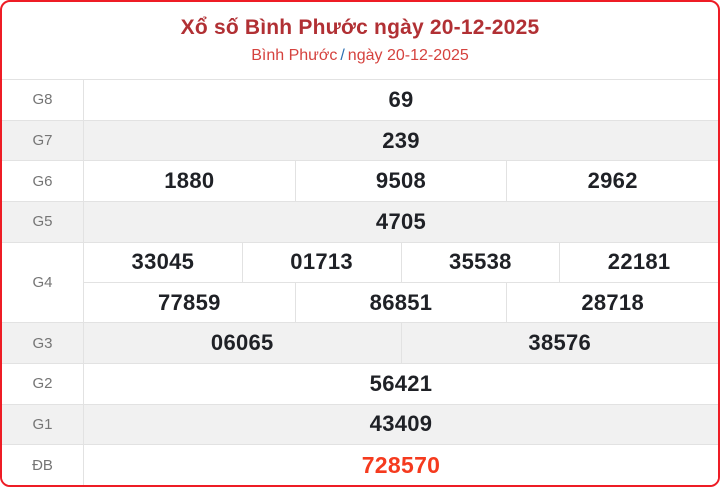 The height and width of the screenshot is (487, 720). I want to click on prize-row-content: 4705, so click(401, 222).